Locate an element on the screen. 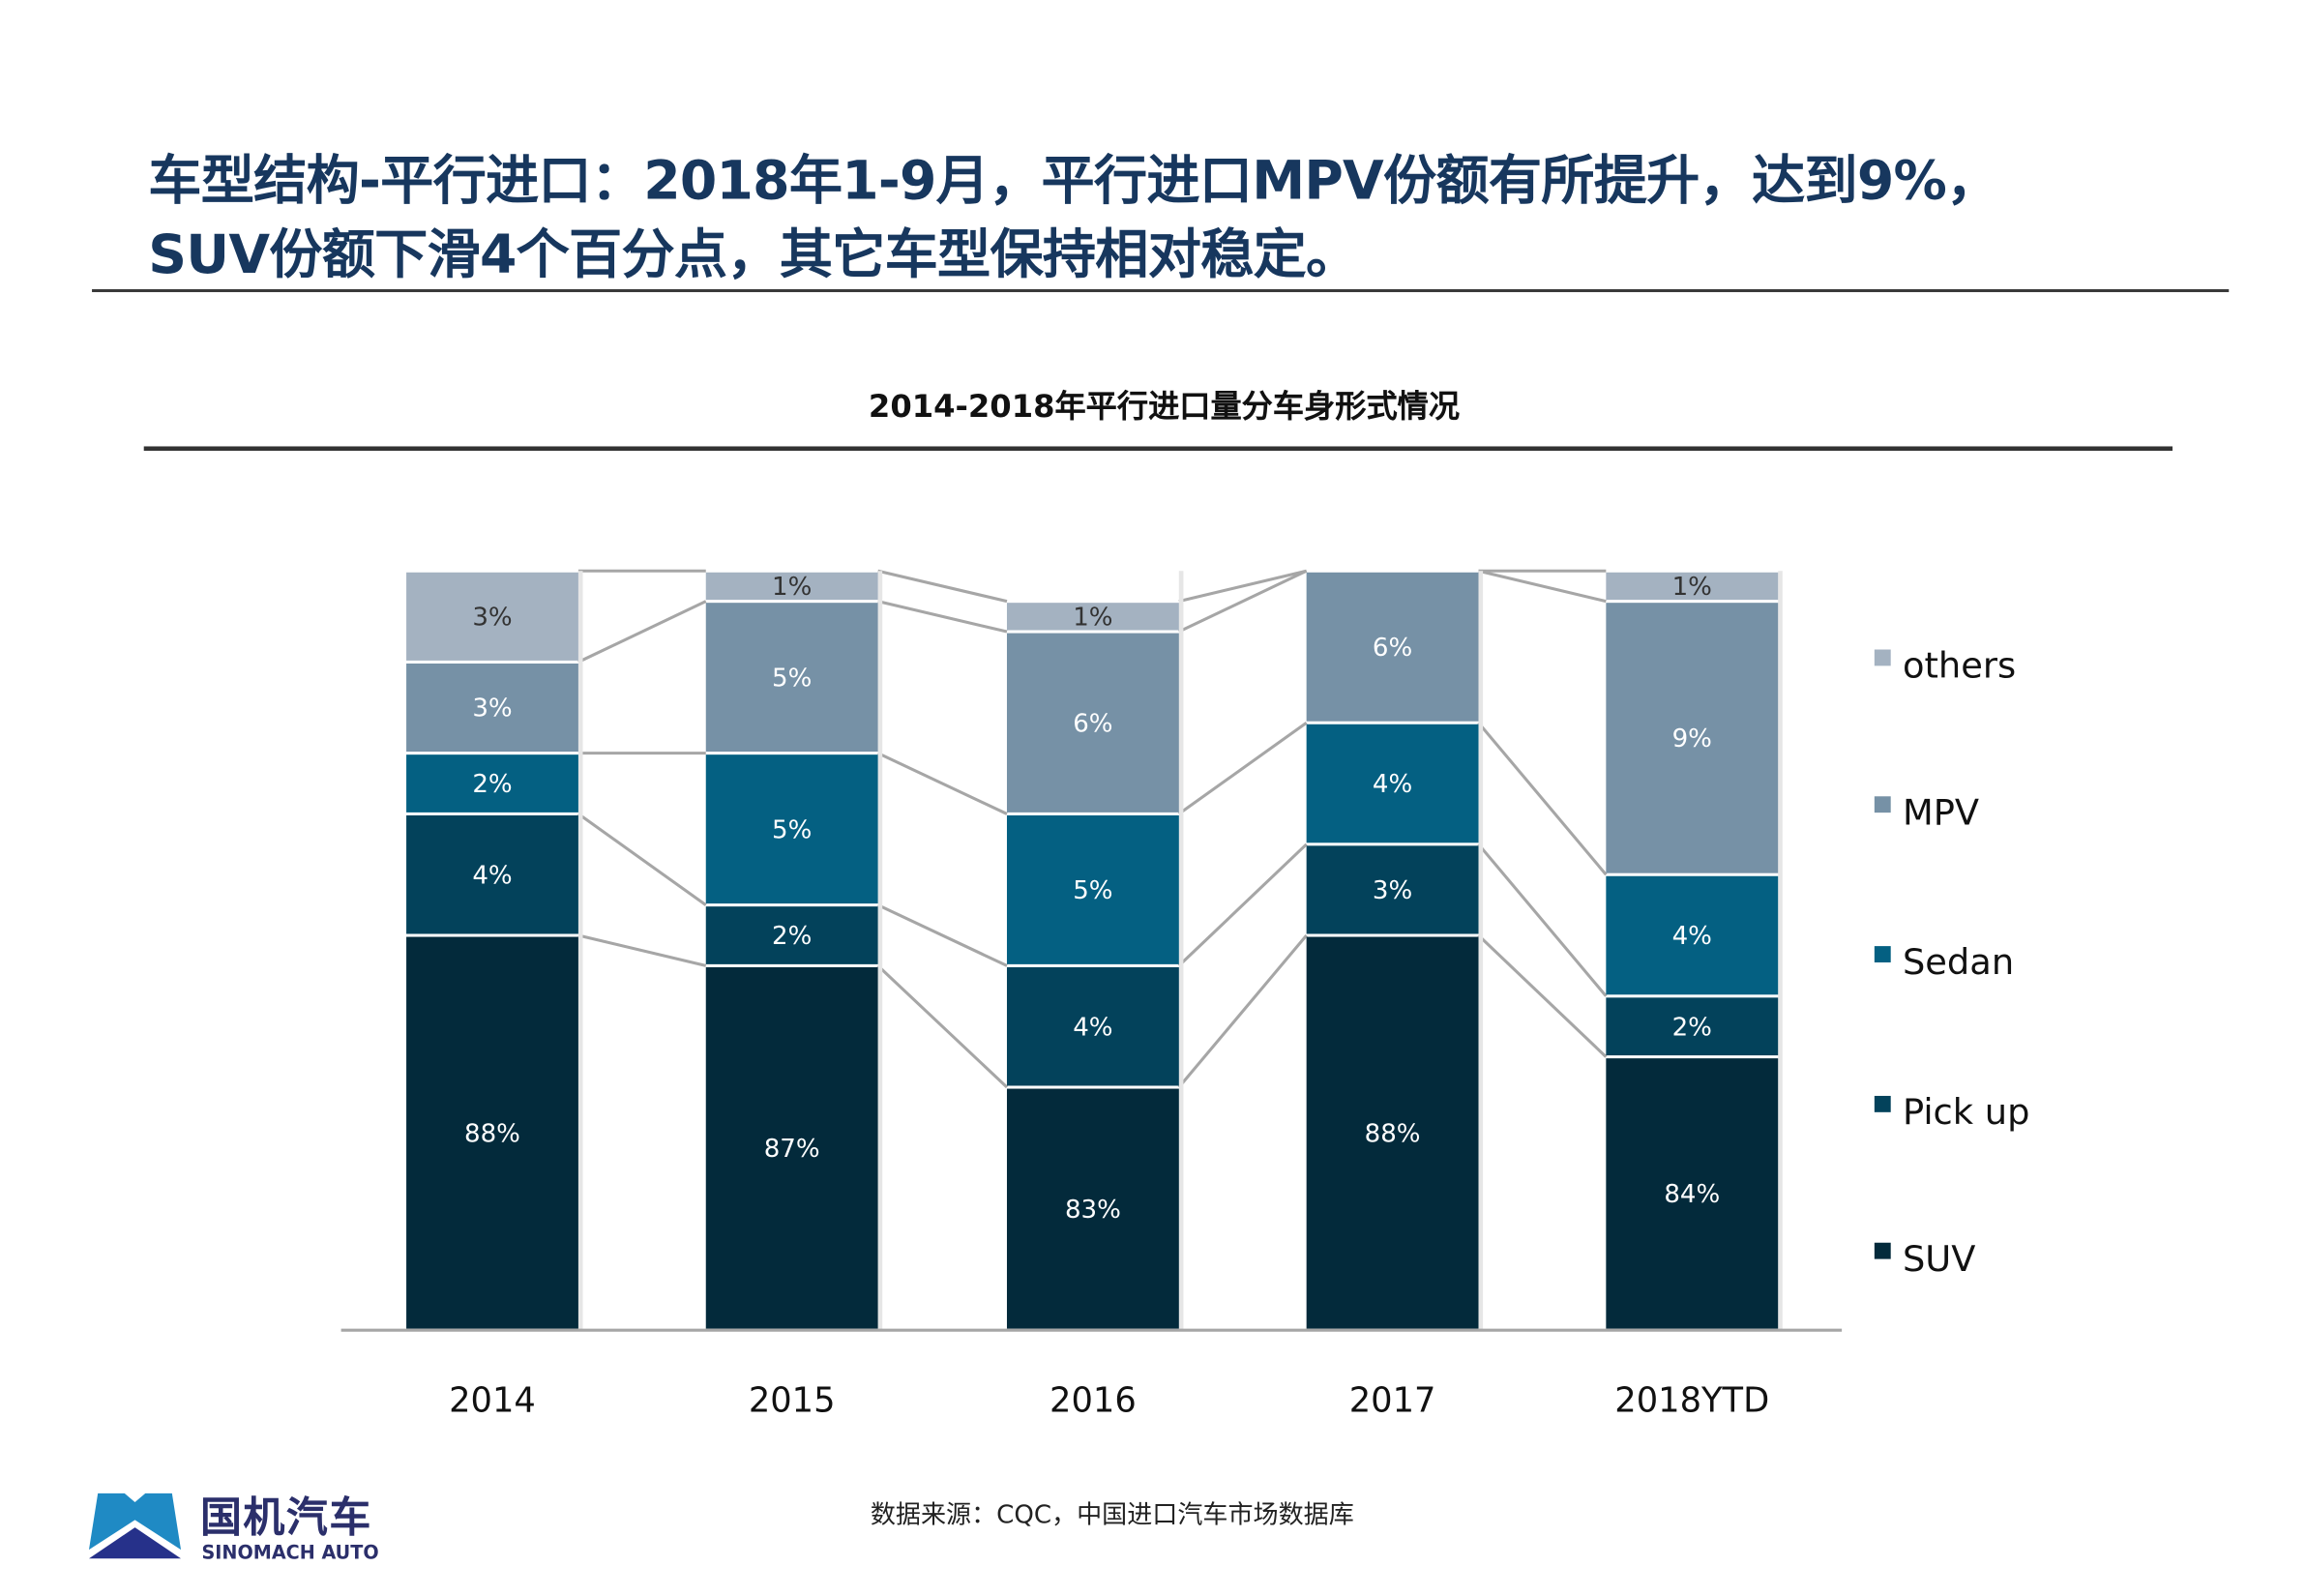 The width and height of the screenshot is (2306, 1596). x-tick-label: 2018YTD is located at coordinates (1691, 1401).